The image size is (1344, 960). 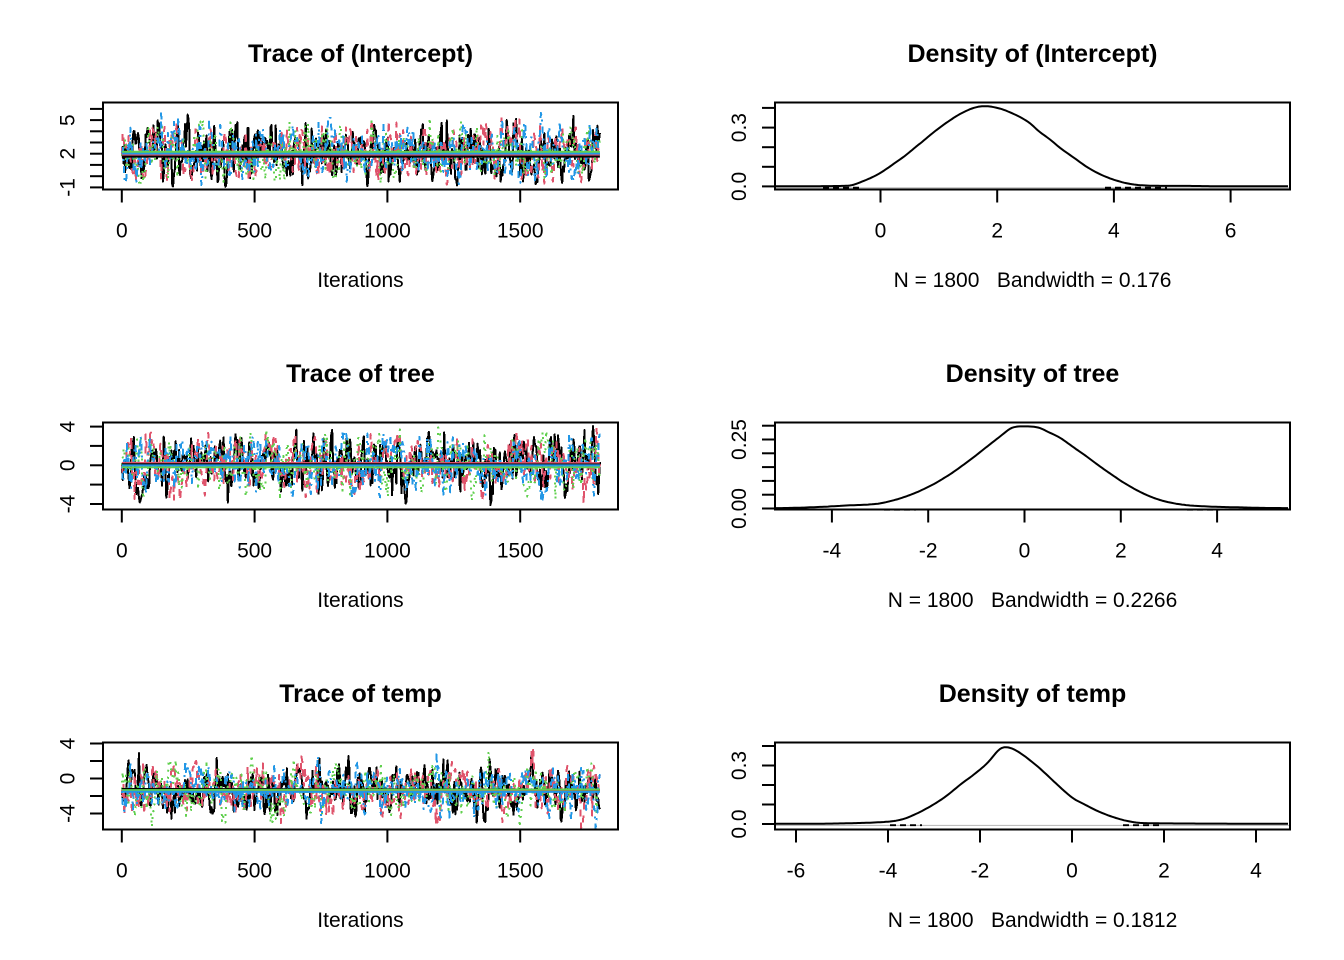 What do you see at coordinates (1033, 600) in the screenshot?
I see `svg-text: N = 1800 Bandwidth = 0.2266` at bounding box center [1033, 600].